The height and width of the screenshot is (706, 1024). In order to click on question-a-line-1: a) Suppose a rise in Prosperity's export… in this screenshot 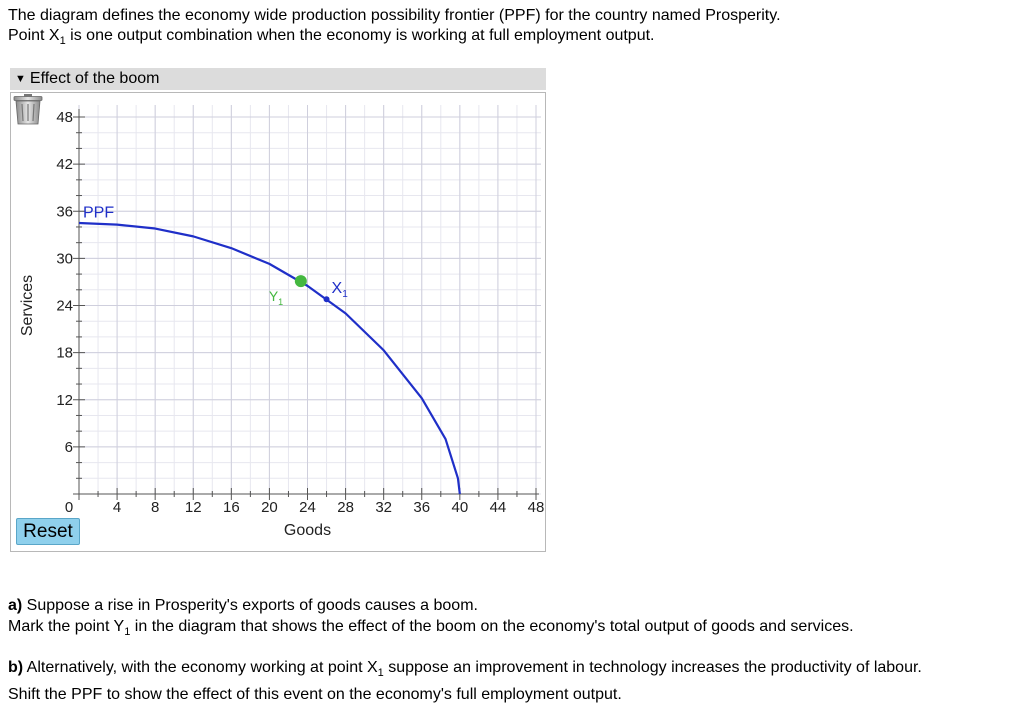, I will do `click(243, 605)`.